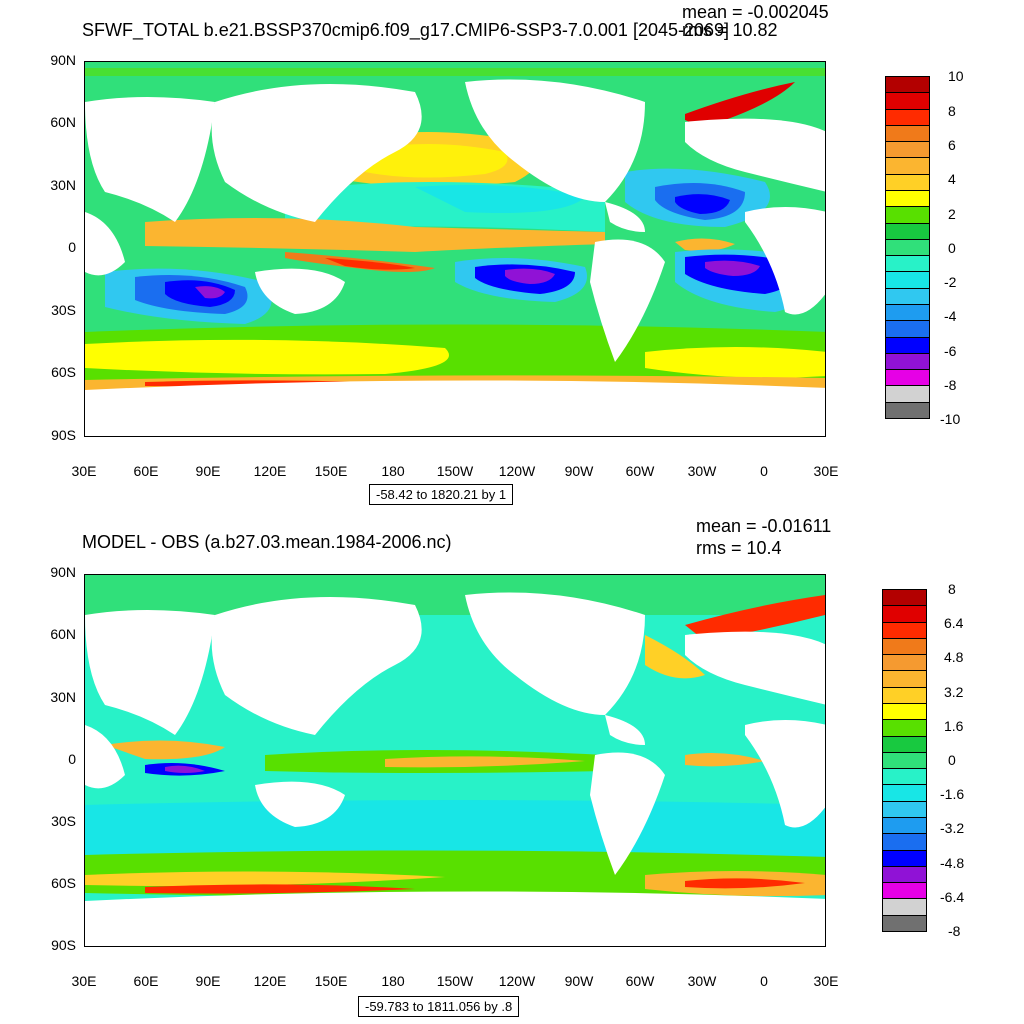 Image resolution: width=1024 pixels, height=1024 pixels. What do you see at coordinates (950, 316) in the screenshot?
I see `colorbar-label: -4` at bounding box center [950, 316].